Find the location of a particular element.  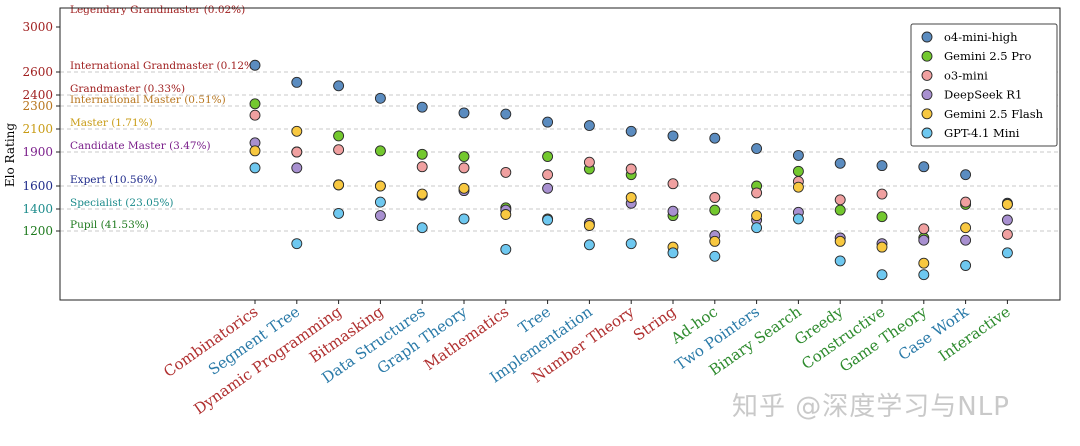

y-tick-label: 3000 is located at coordinates (37, 27).